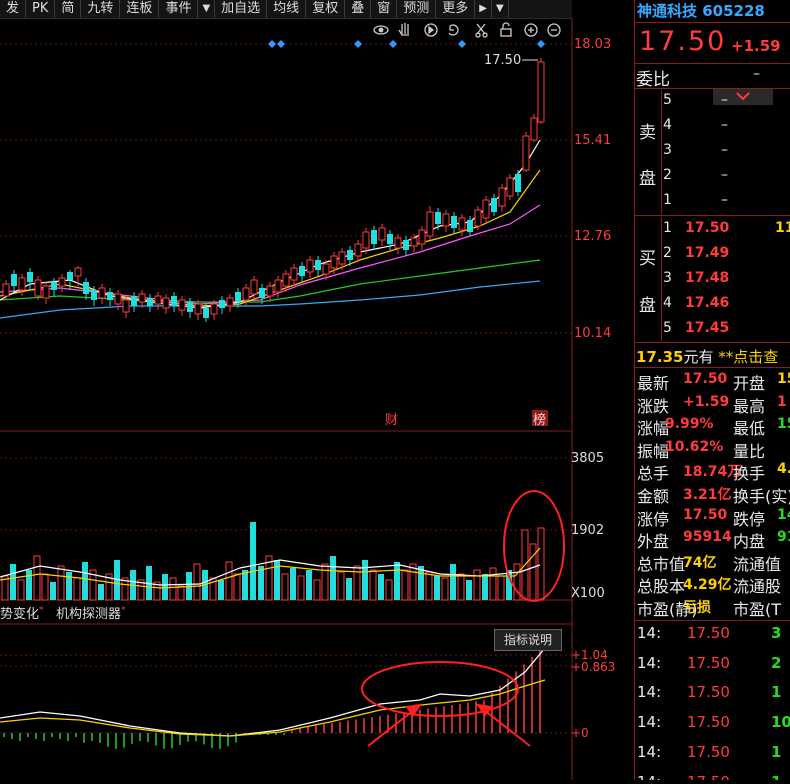  What do you see at coordinates (587, 458) in the screenshot?
I see `volume-axis-label: 3805` at bounding box center [587, 458].